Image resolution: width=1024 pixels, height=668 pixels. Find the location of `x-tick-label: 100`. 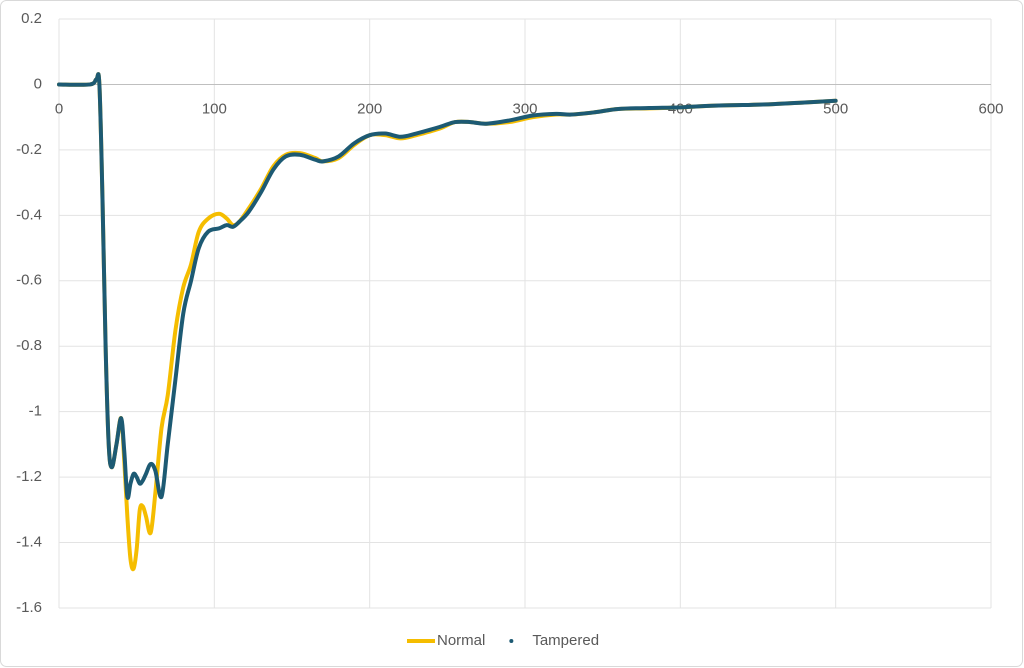

x-tick-label: 100 is located at coordinates (214, 108).